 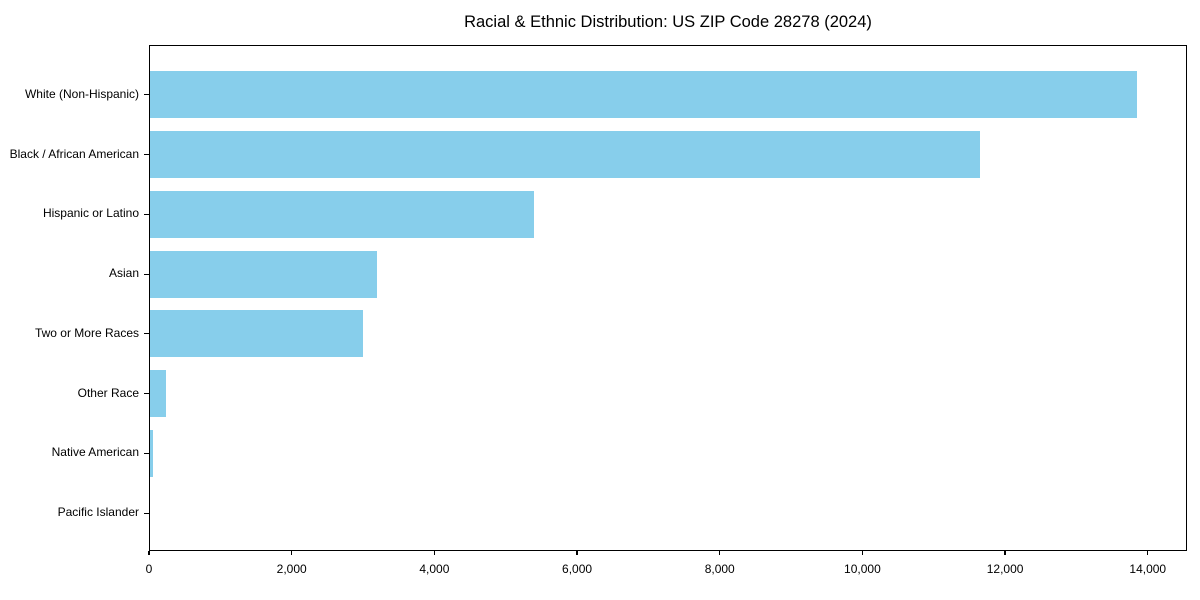 I want to click on x-tick-label-14000: 14,000, so click(x=1148, y=569).